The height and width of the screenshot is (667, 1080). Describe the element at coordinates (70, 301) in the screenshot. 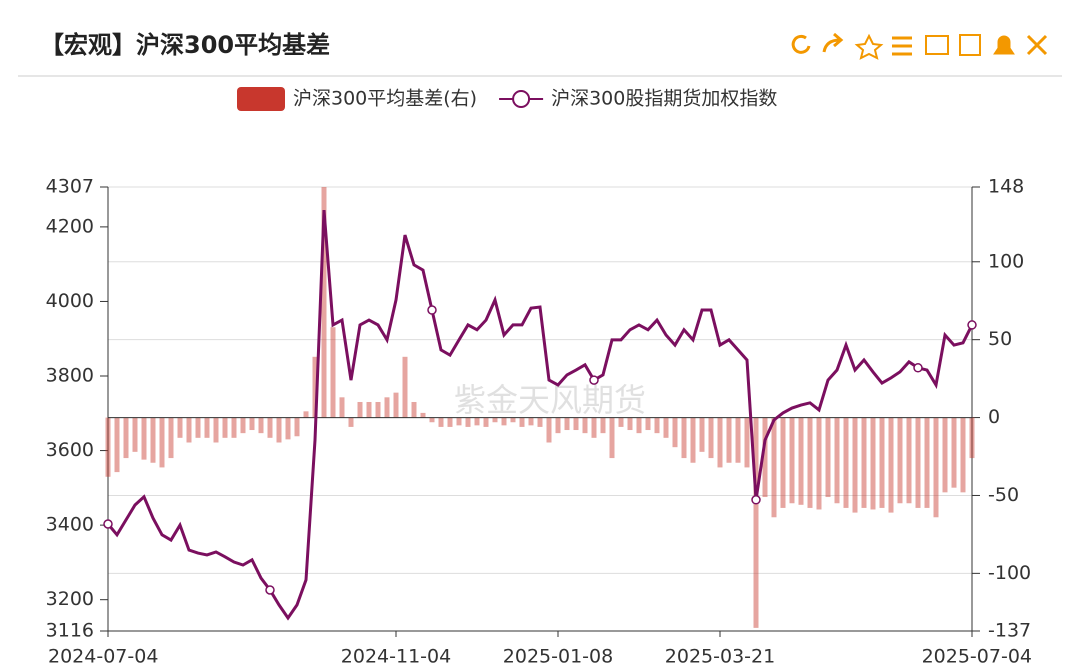

I see `y-tick-label: 4000` at that location.